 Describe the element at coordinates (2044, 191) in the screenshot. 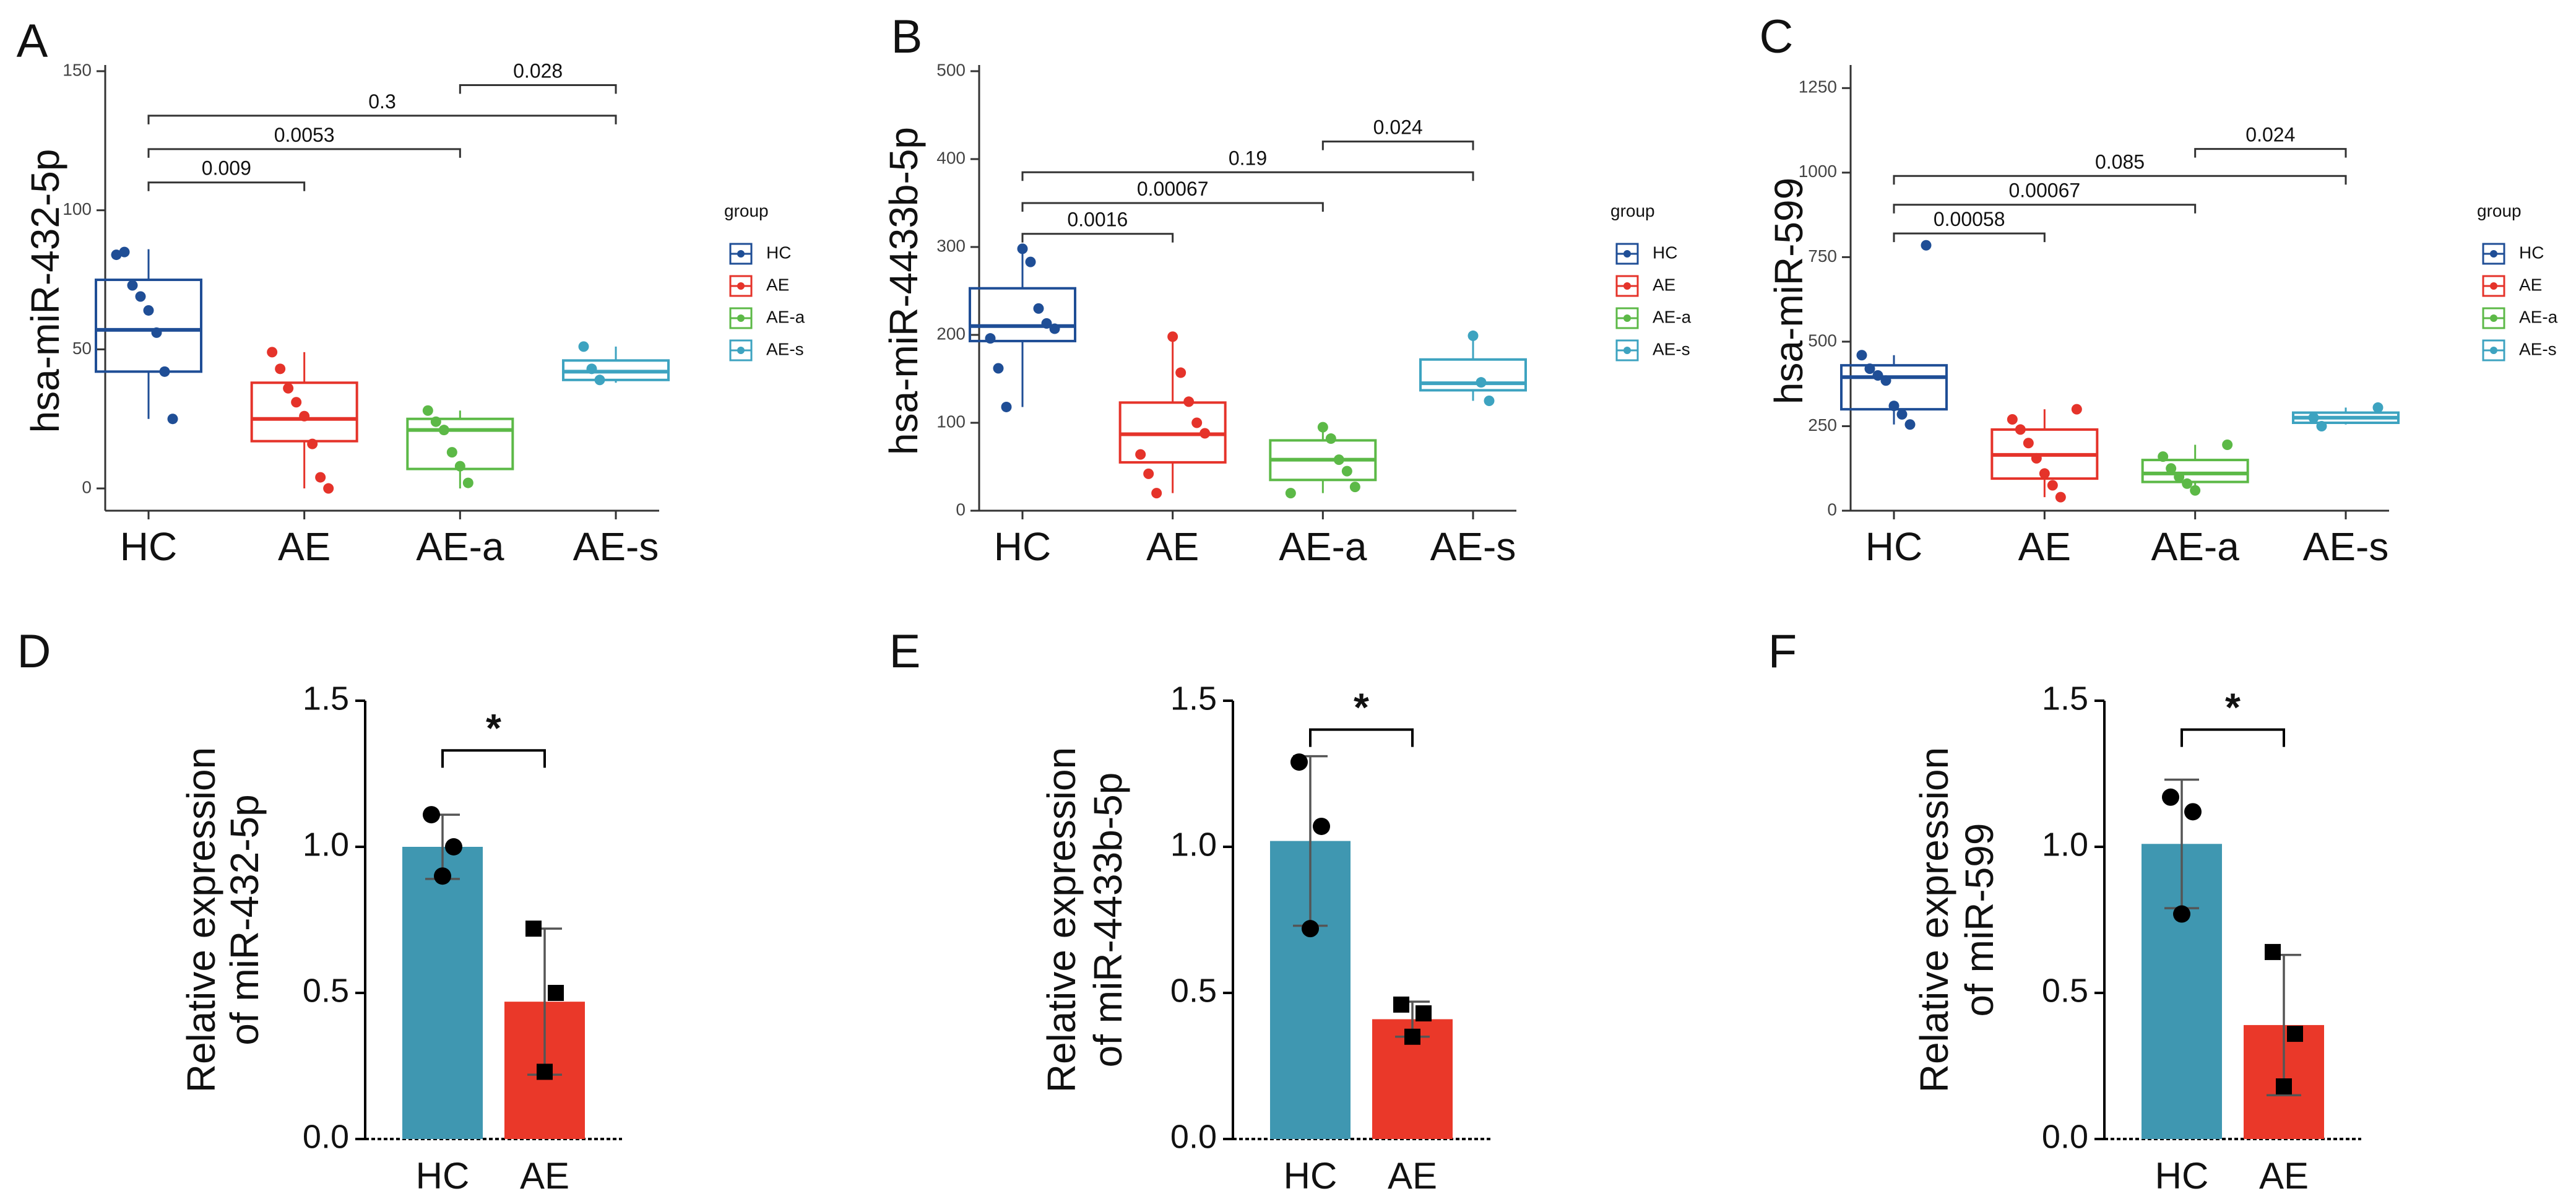

I see `p-value-label: 0.00067` at that location.